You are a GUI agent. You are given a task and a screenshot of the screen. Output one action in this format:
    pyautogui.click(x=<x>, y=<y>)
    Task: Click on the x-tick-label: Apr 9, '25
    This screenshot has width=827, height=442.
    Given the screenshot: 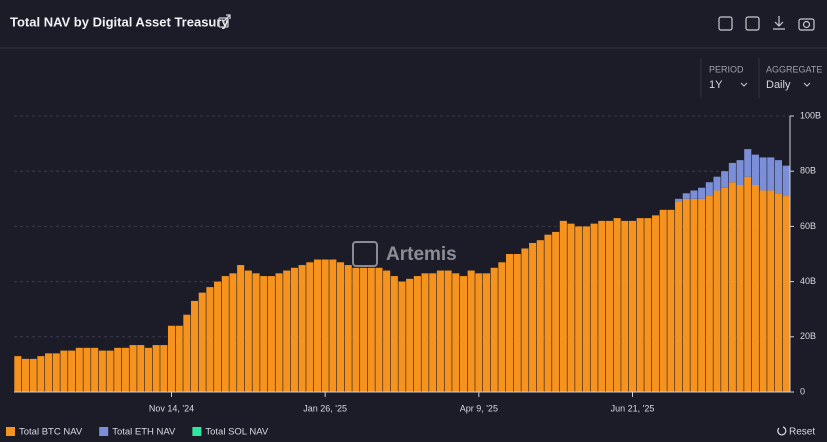 What is the action you would take?
    pyautogui.click(x=479, y=408)
    